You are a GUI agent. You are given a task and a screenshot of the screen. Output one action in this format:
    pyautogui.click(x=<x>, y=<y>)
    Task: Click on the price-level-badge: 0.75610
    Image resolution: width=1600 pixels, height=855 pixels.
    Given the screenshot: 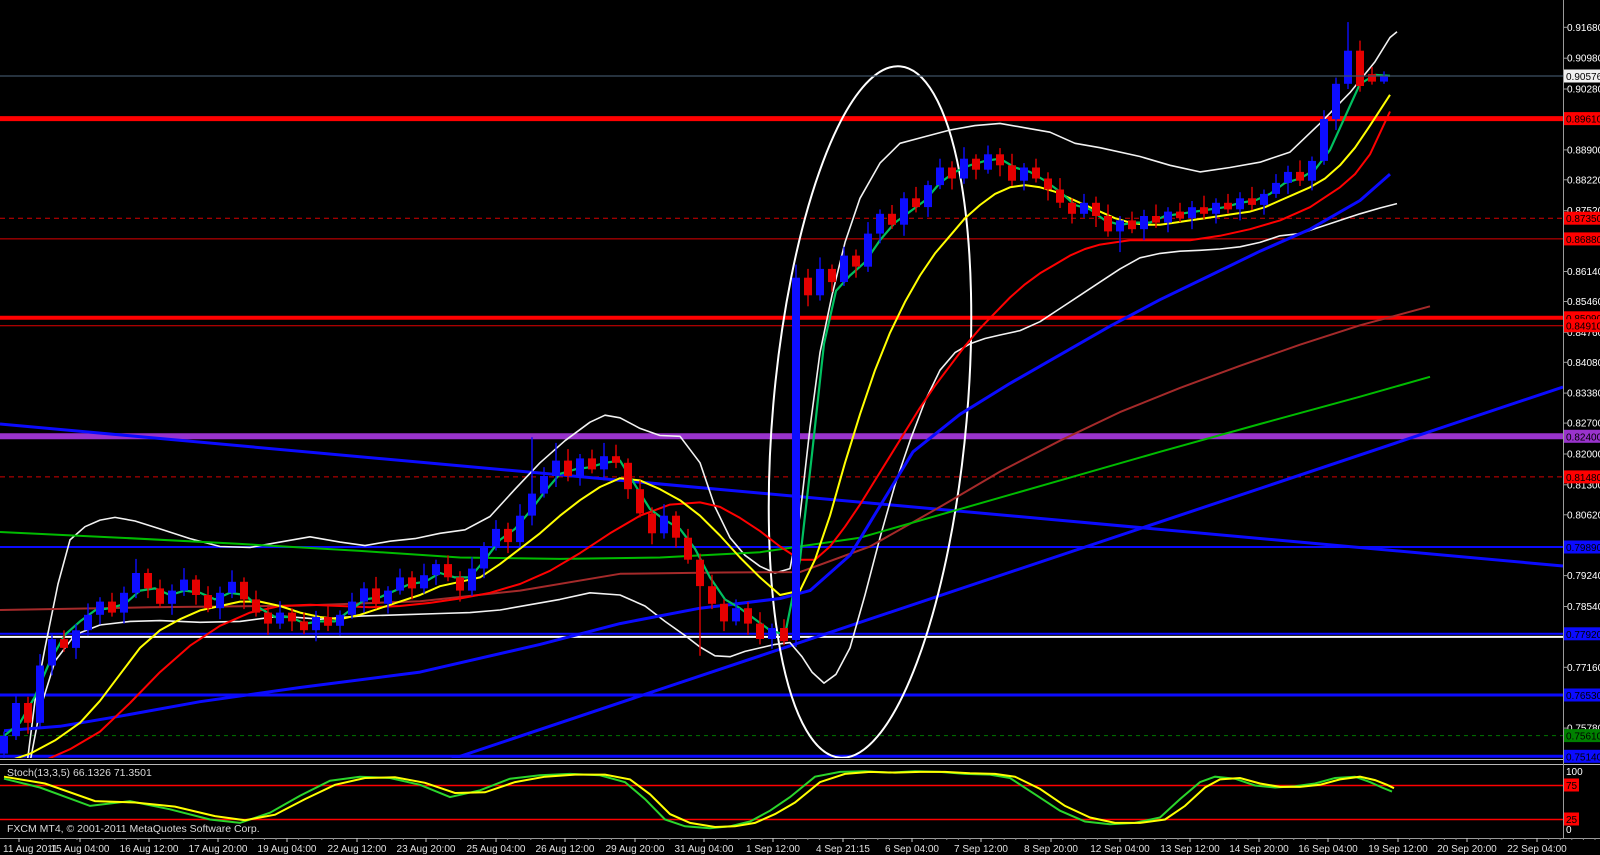 What is the action you would take?
    pyautogui.click(x=1582, y=736)
    